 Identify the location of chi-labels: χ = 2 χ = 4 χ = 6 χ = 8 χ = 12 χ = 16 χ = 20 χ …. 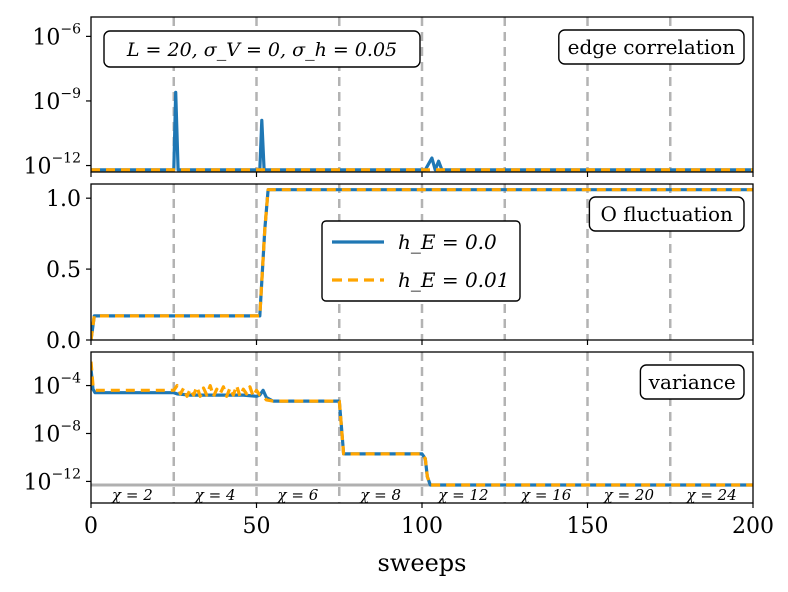
(424, 495).